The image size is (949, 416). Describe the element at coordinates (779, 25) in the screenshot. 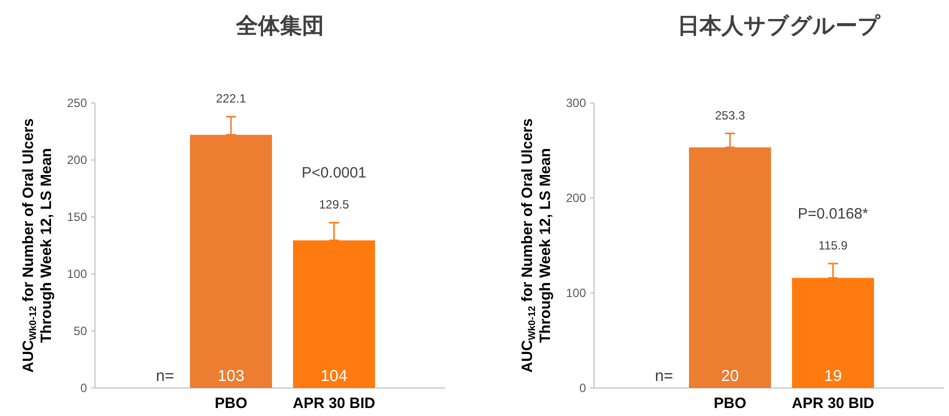

I see `chart-title: 日本人サブグループ` at that location.